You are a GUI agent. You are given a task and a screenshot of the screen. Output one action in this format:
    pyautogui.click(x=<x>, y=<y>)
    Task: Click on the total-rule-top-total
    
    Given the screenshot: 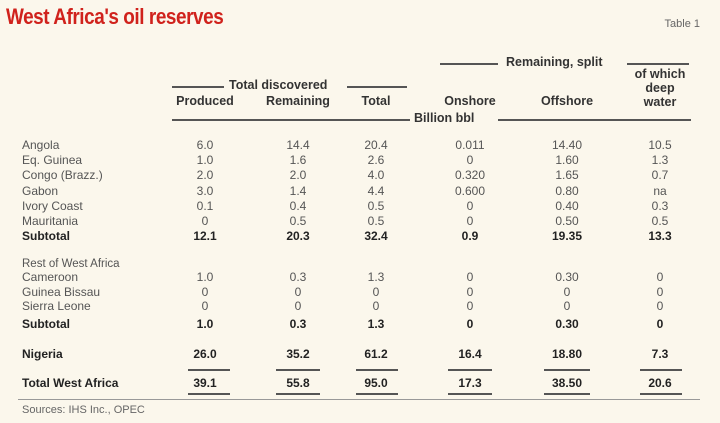 What is the action you would take?
    pyautogui.click(x=377, y=370)
    